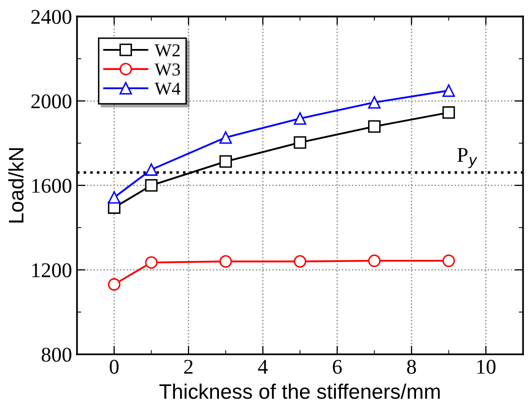  Describe the element at coordinates (51, 101) in the screenshot. I see `y-tick-label: 2000` at that location.